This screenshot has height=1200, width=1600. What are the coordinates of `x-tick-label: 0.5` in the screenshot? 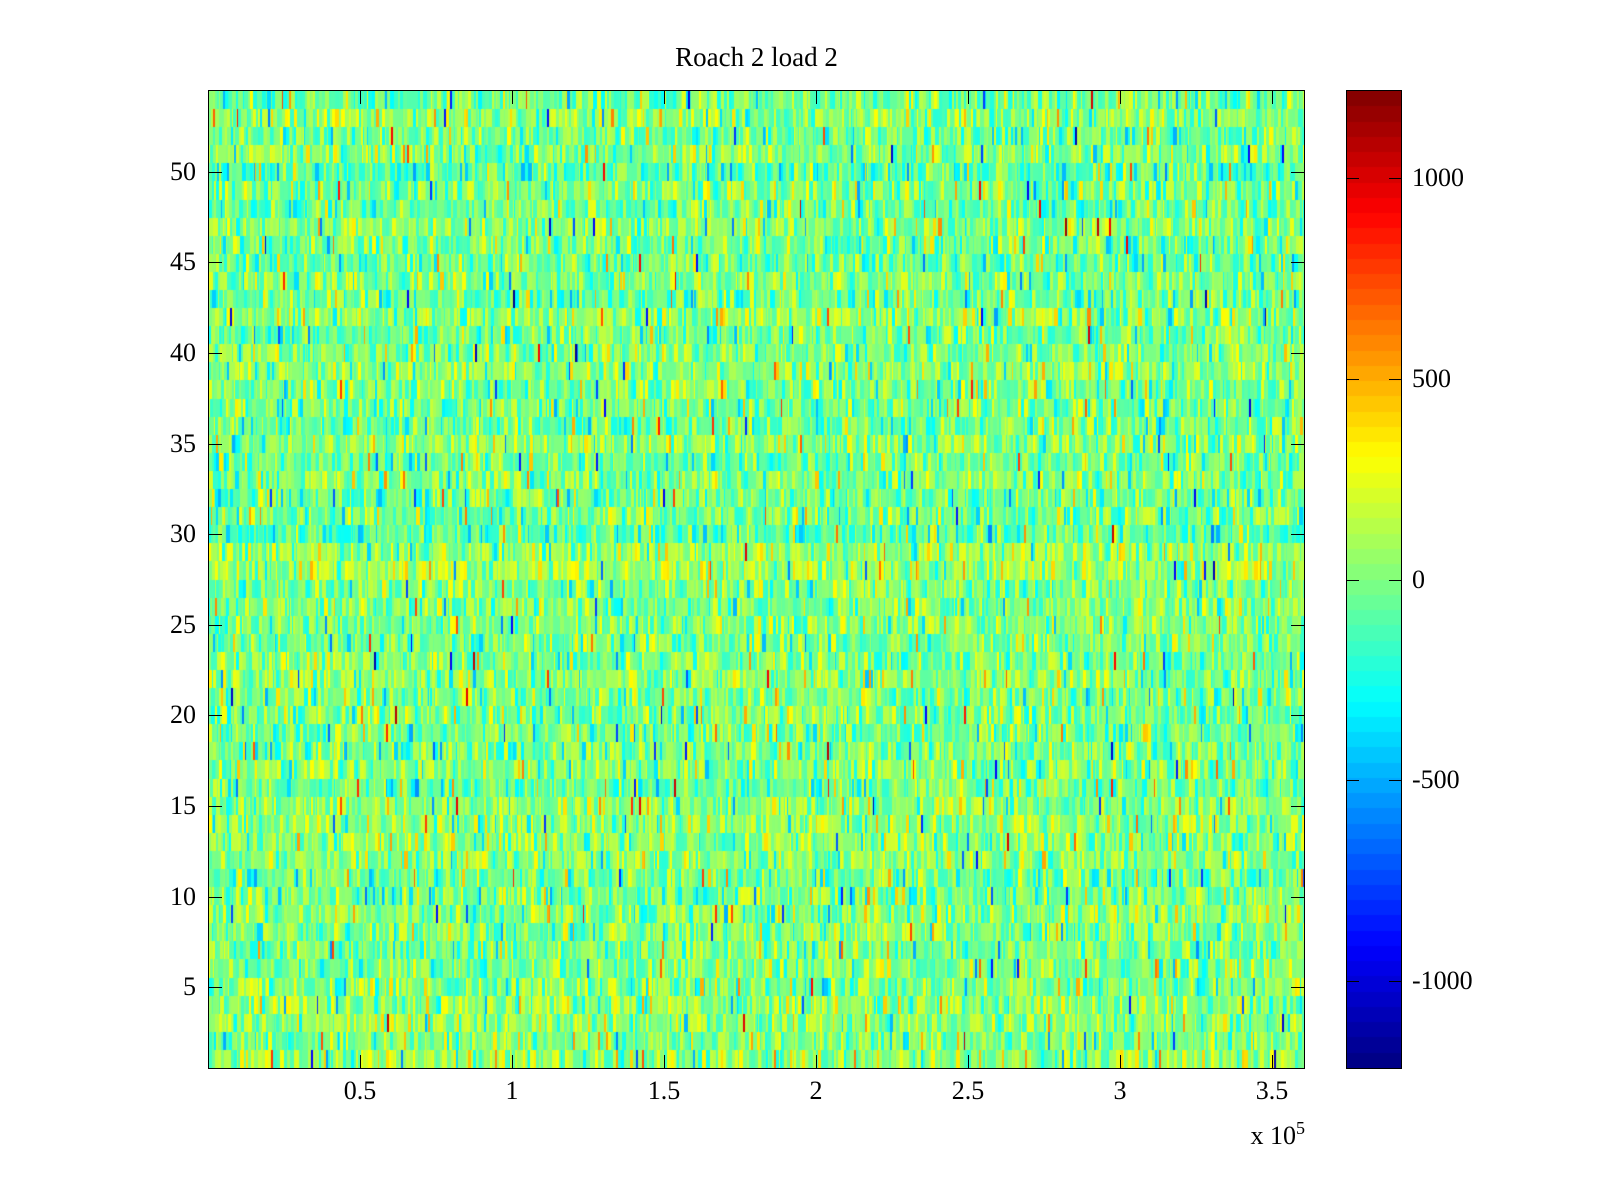 It's located at (360, 1090).